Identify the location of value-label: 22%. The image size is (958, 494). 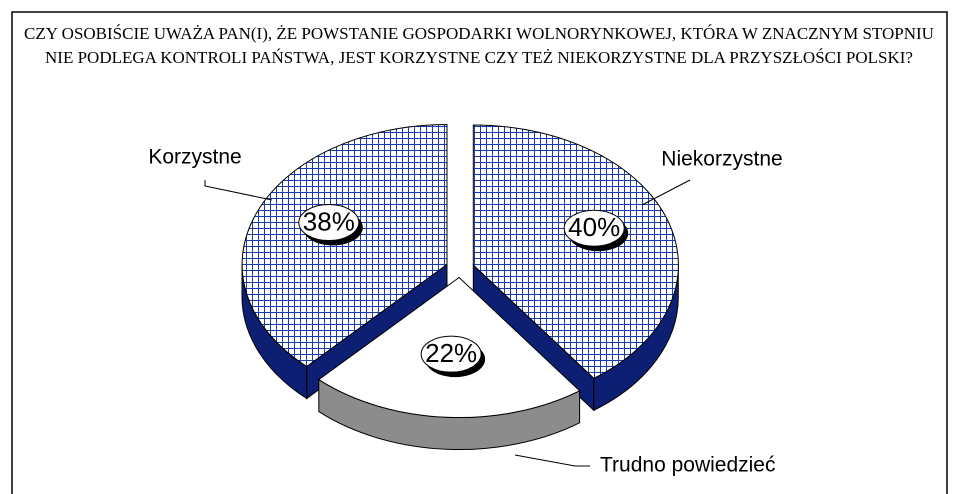
(451, 353).